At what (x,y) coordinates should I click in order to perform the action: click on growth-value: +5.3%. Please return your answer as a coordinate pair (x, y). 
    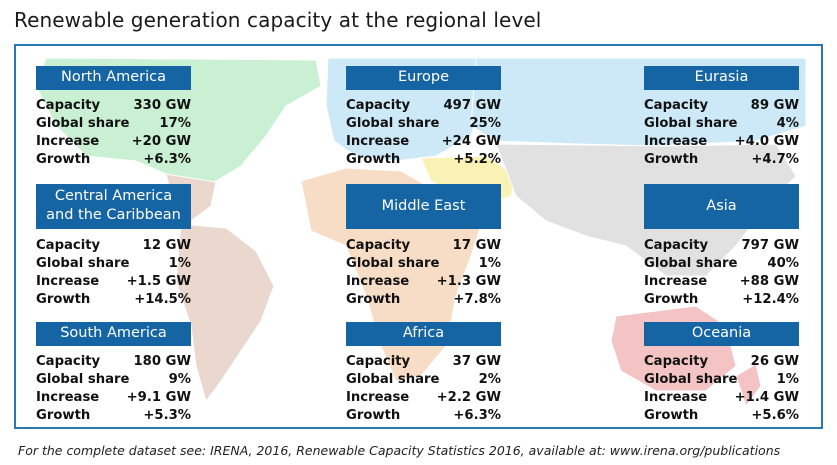
    Looking at the image, I should click on (167, 415).